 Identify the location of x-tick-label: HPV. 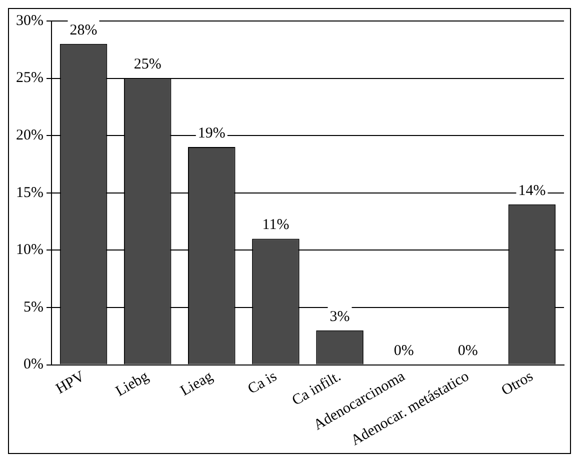
(71, 383).